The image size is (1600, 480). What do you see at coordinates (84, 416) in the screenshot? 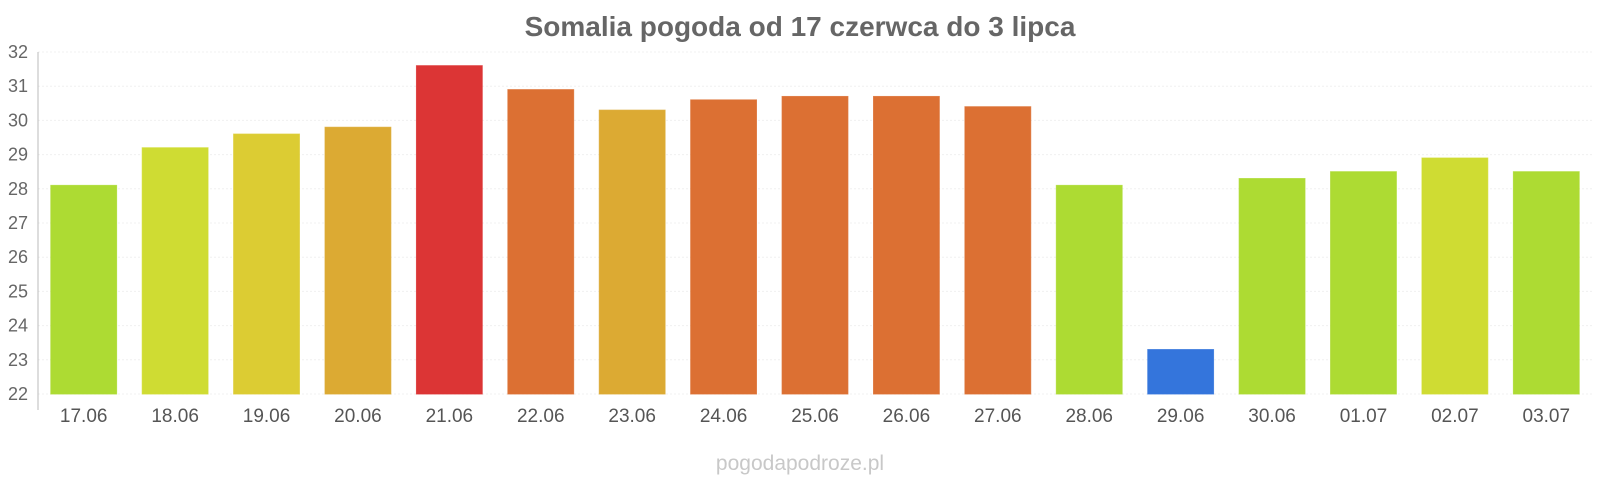
I see `x-tick-label: 17.06` at bounding box center [84, 416].